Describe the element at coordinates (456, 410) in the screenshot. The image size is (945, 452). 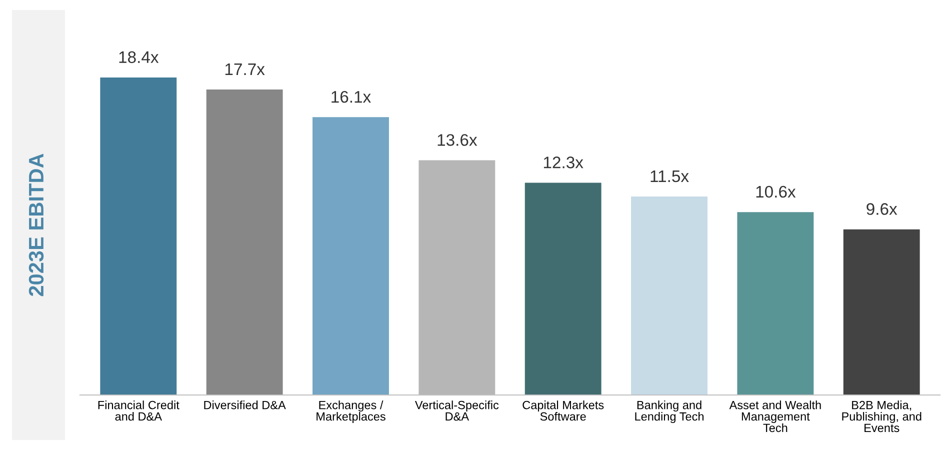
I see `x-tick-label: Vertical-Specific D&A` at that location.